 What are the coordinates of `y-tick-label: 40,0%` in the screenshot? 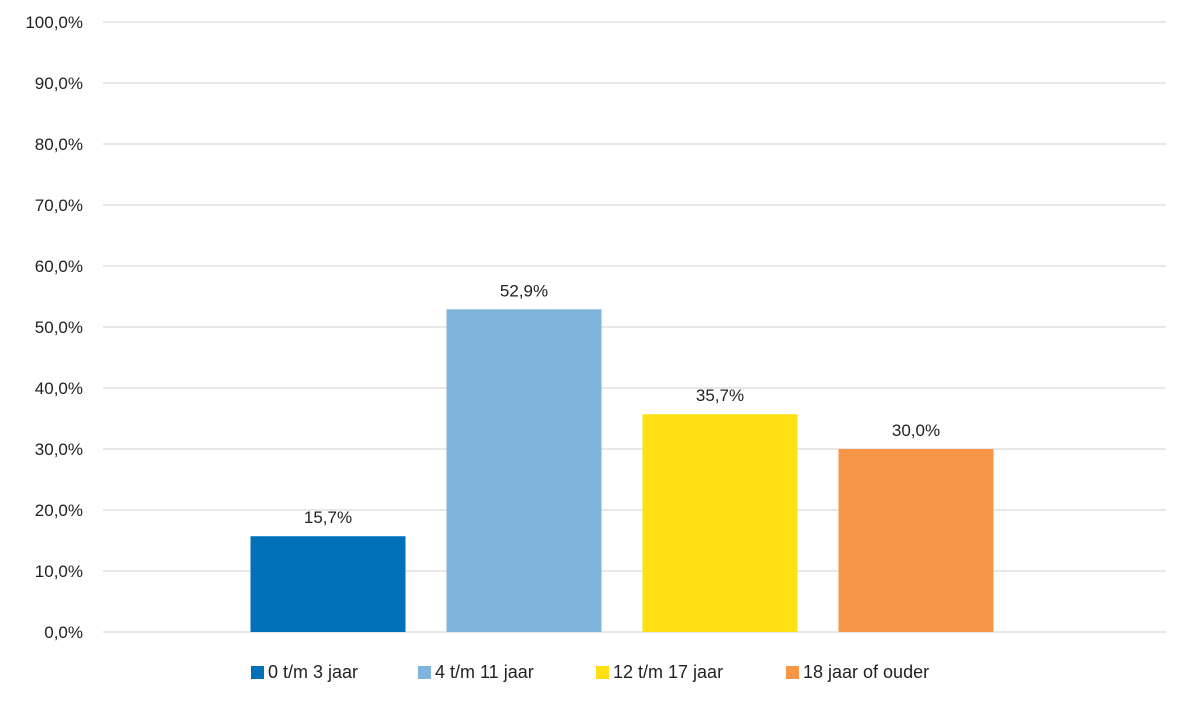 It's located at (59, 388).